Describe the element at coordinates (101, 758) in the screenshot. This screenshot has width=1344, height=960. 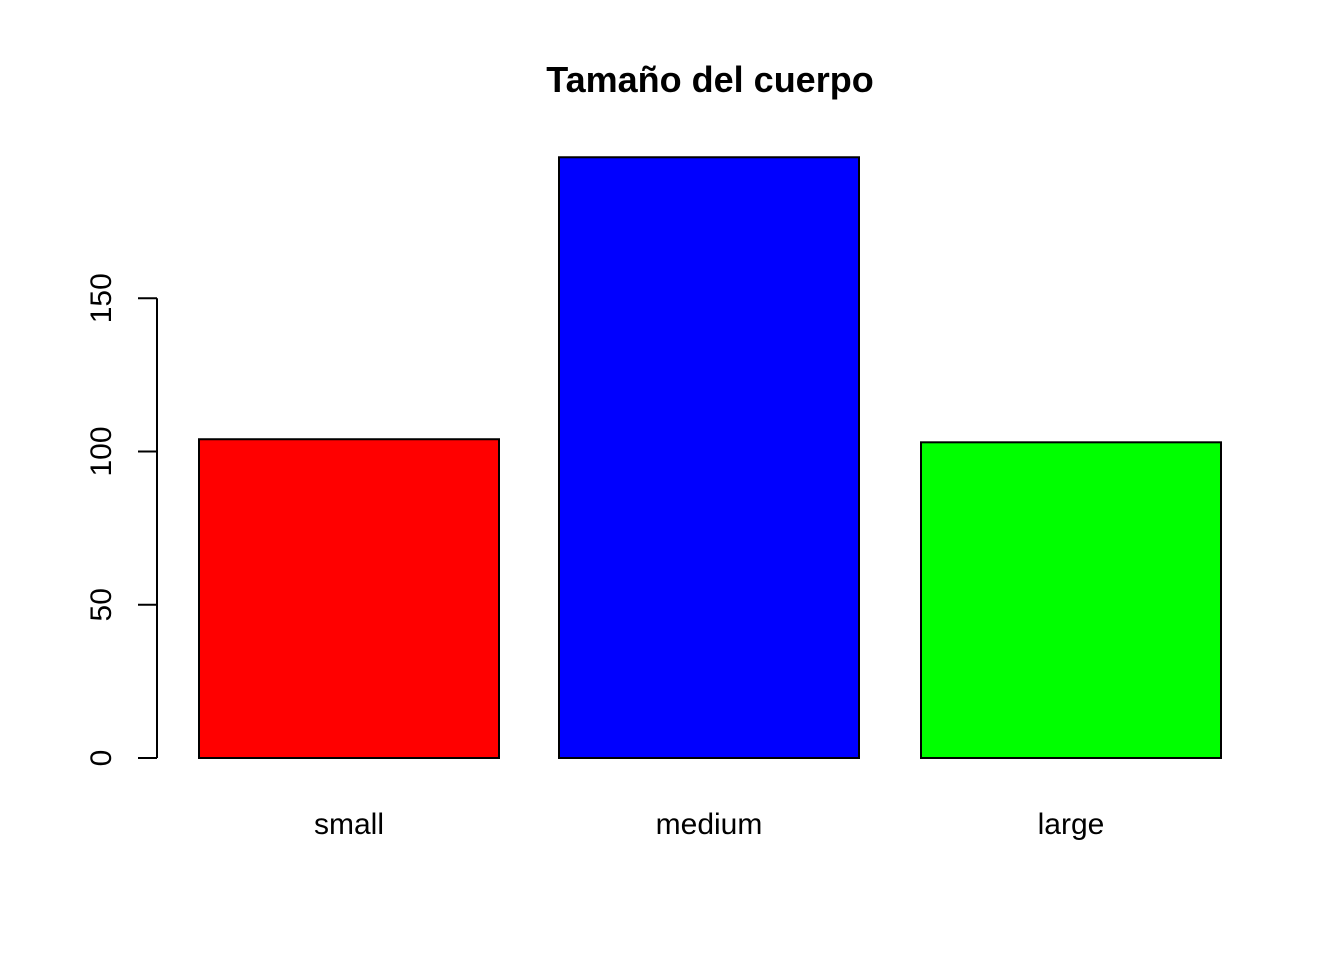
I see `y-tick-label: 0` at that location.